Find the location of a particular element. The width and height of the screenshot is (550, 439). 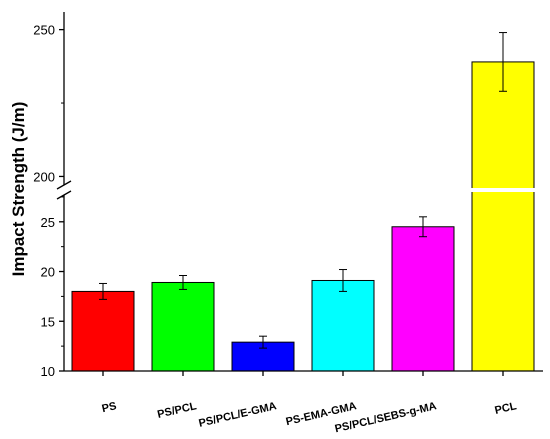

x-category-label: PS/PCL is located at coordinates (177, 410).